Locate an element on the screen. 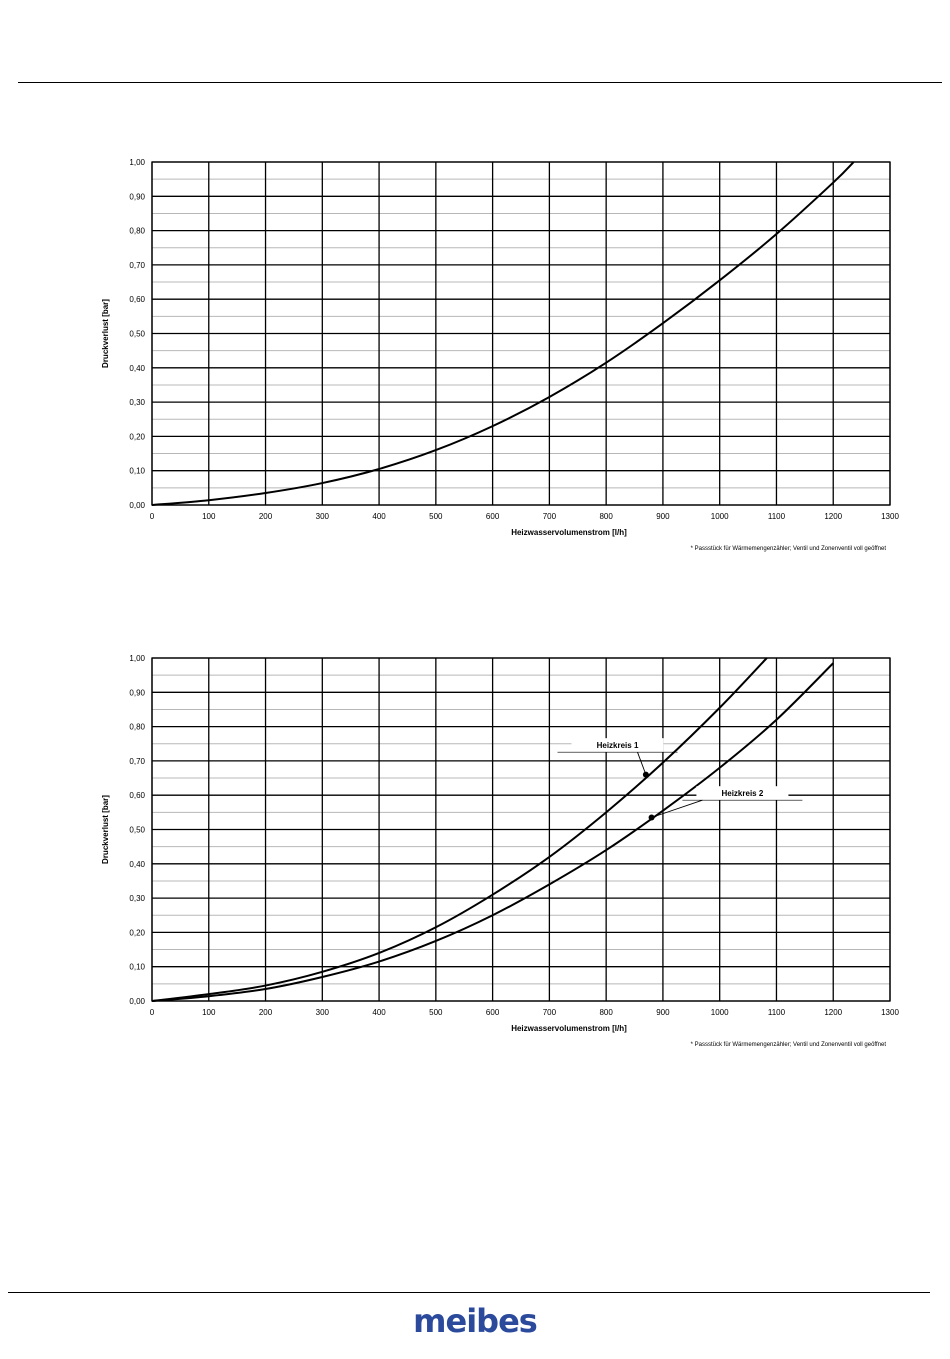 The width and height of the screenshot is (950, 1359). svg-text: meibes is located at coordinates (475, 1321).